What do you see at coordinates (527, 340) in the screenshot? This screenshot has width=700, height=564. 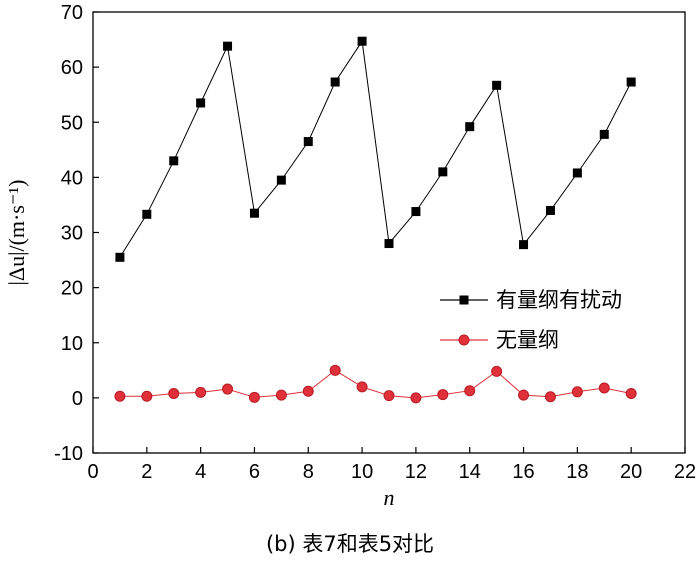 I see `legend-label: 无量纲` at bounding box center [527, 340].